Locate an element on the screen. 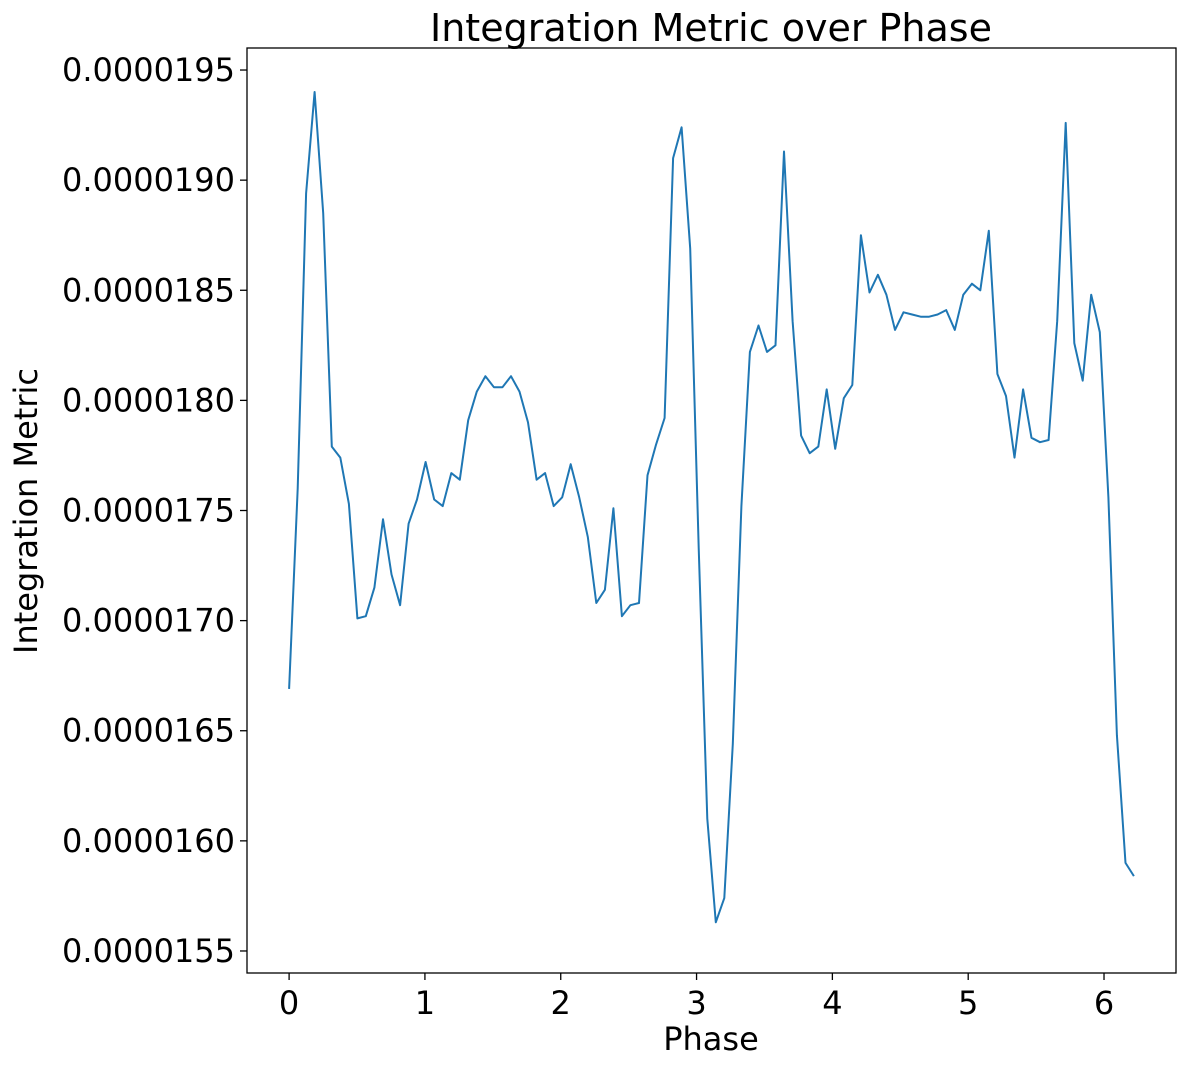 This screenshot has height=1066, width=1190. chart-title: Integration Metric over Phase is located at coordinates (711, 28).